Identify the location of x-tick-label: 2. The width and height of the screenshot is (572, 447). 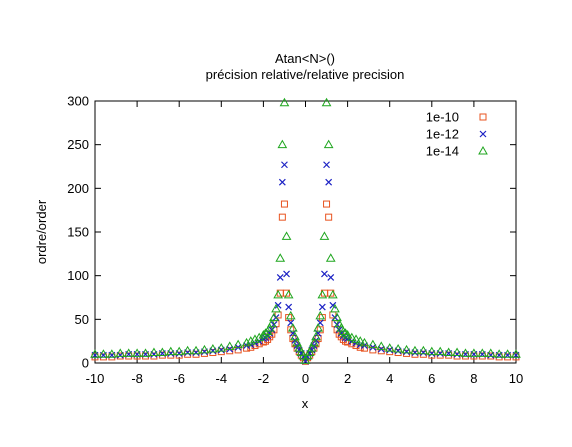
(347, 378).